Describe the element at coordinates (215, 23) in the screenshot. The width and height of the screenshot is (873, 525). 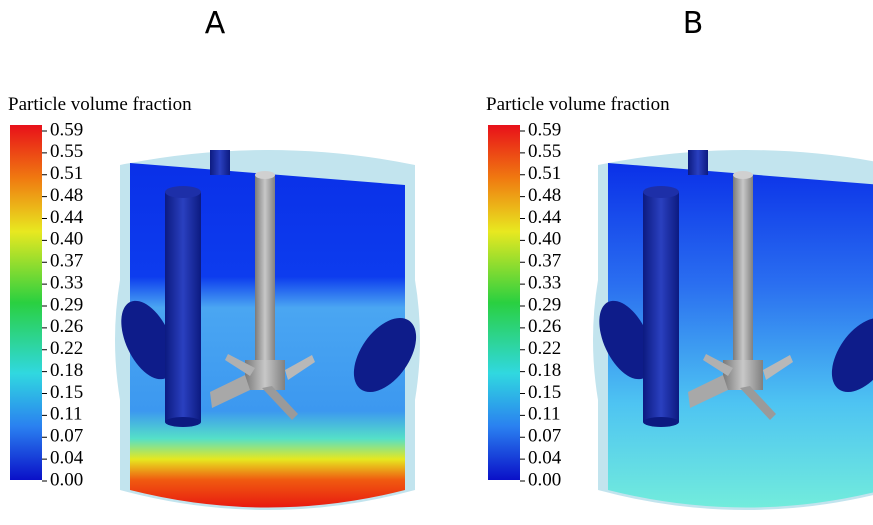
I see `panel-label: A` at that location.